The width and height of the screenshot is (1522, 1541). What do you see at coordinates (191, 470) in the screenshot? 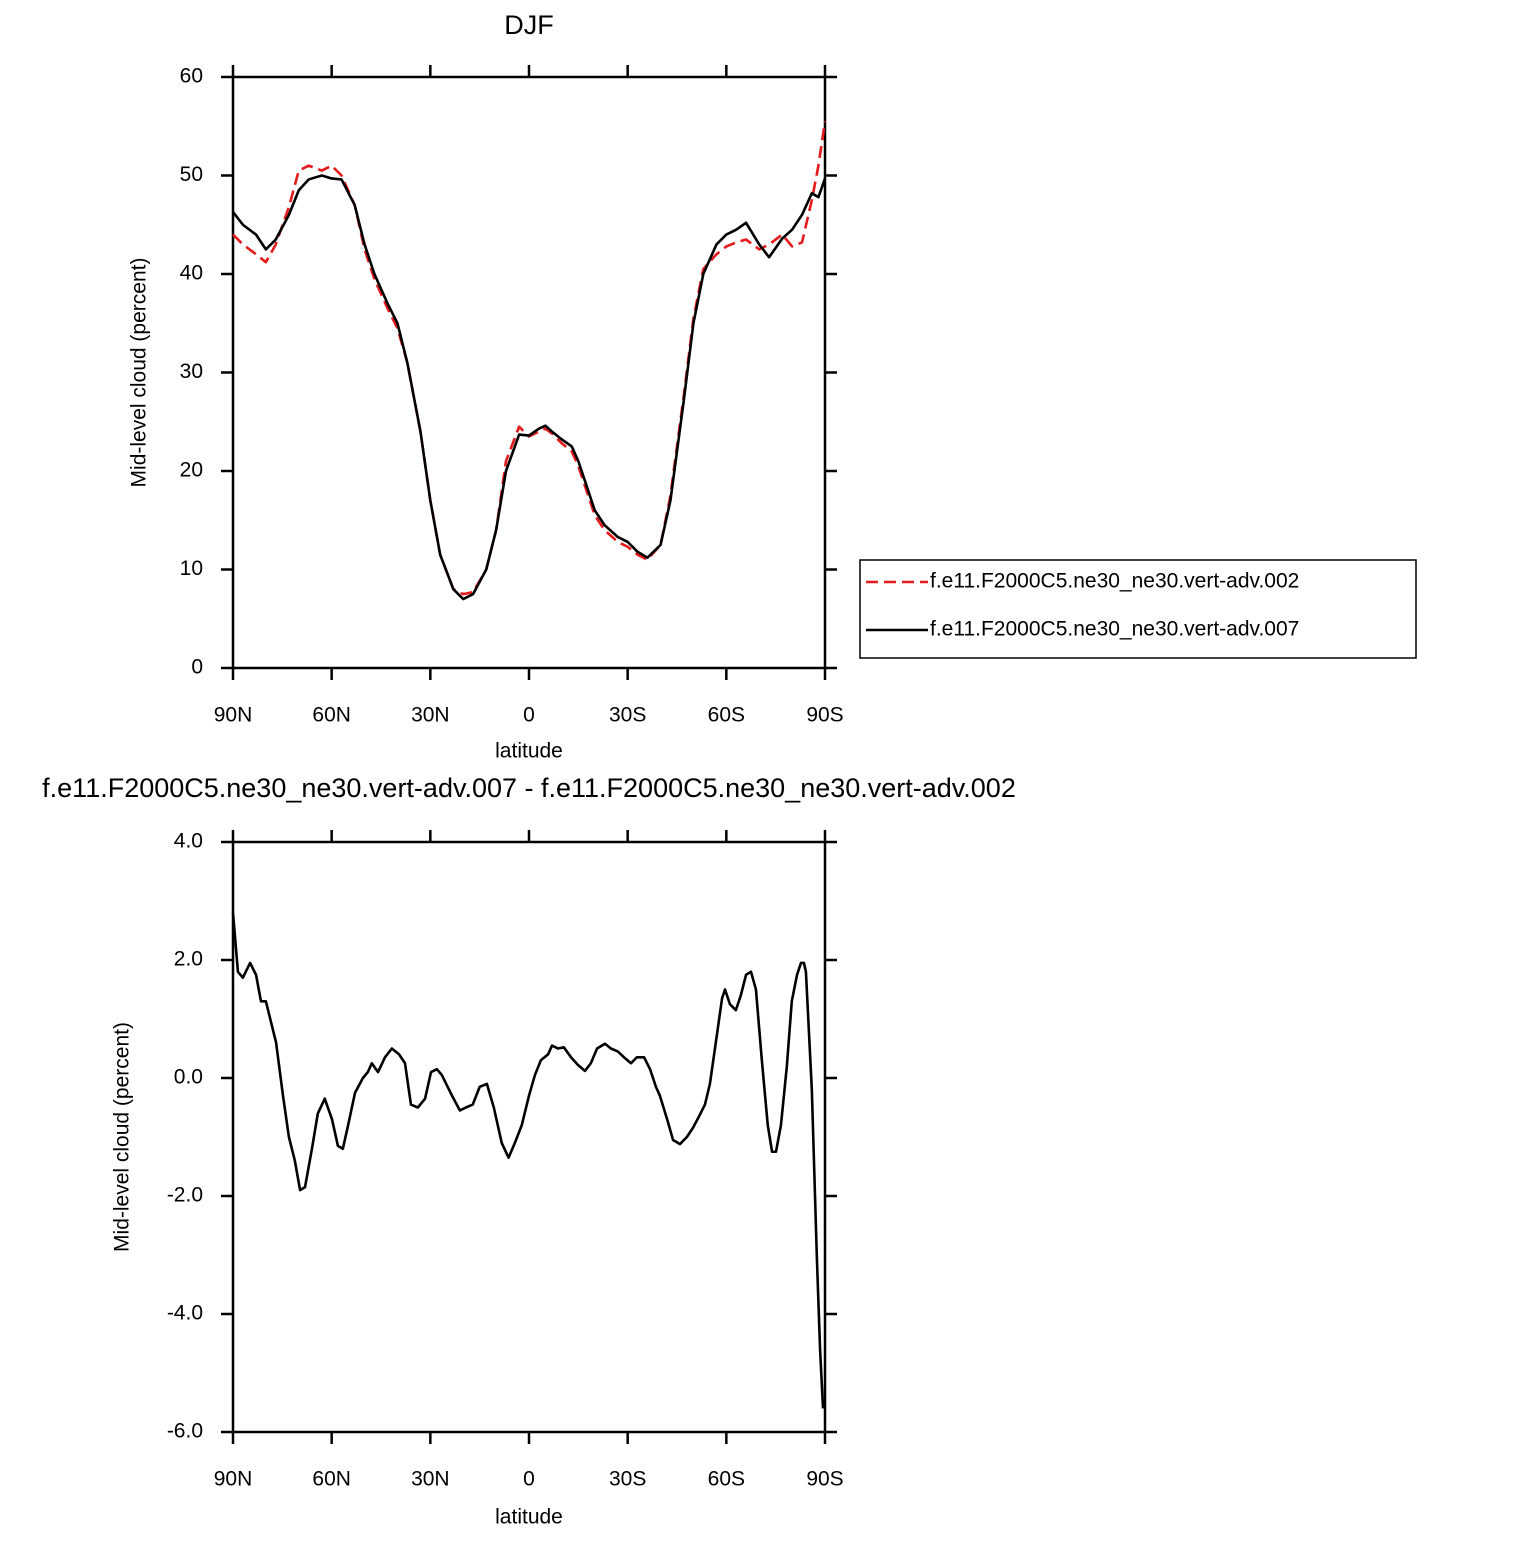
I see `y-tick-label: 20` at bounding box center [191, 470].